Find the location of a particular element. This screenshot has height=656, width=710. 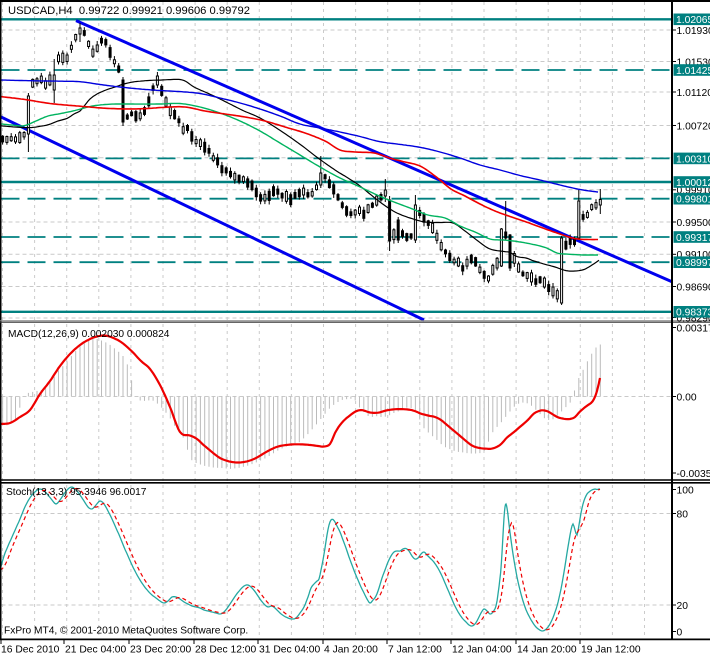

svg-text: 1.01120 is located at coordinates (693, 93).